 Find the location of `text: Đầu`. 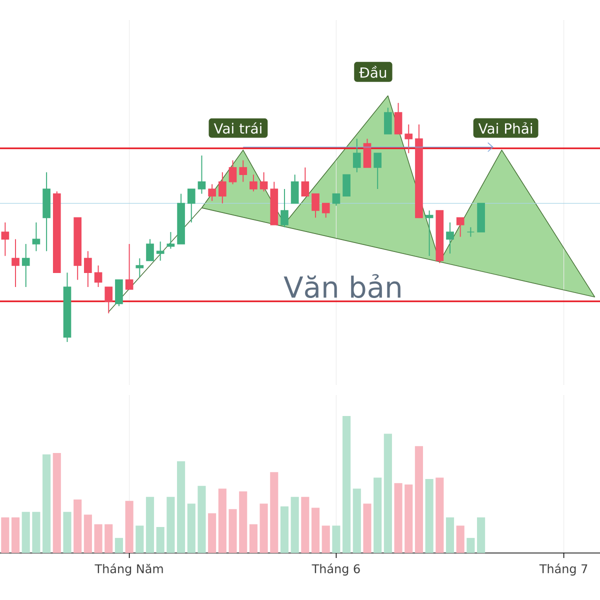

text: Đầu is located at coordinates (372, 72).